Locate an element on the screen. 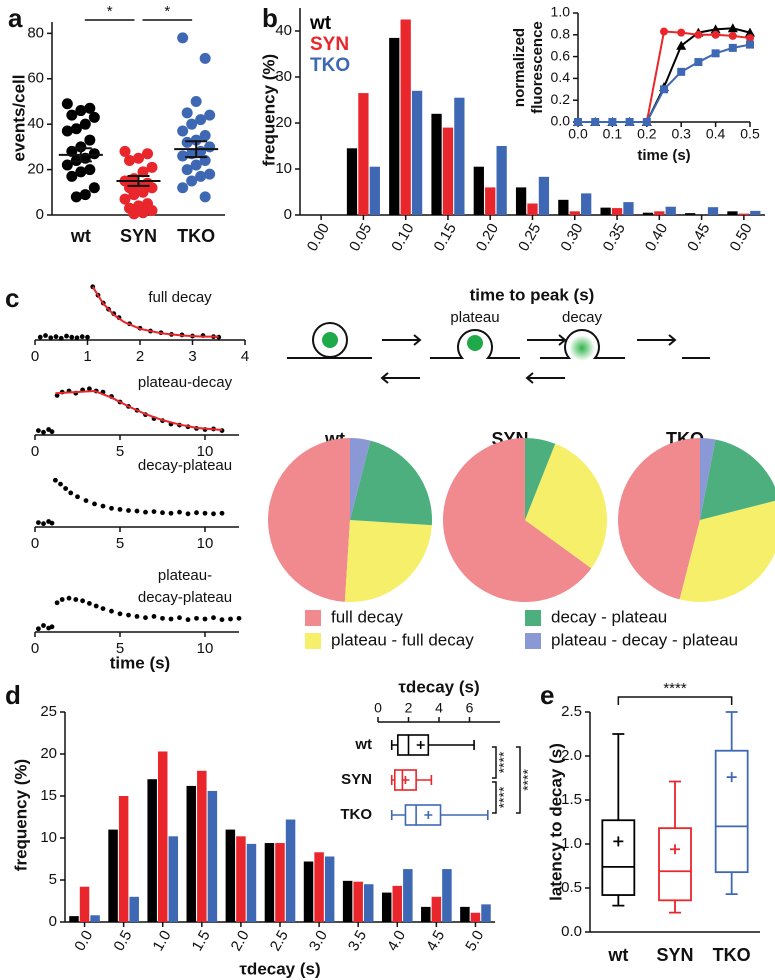 The image size is (775, 980). x-tick-label: 0 is located at coordinates (35, 451).